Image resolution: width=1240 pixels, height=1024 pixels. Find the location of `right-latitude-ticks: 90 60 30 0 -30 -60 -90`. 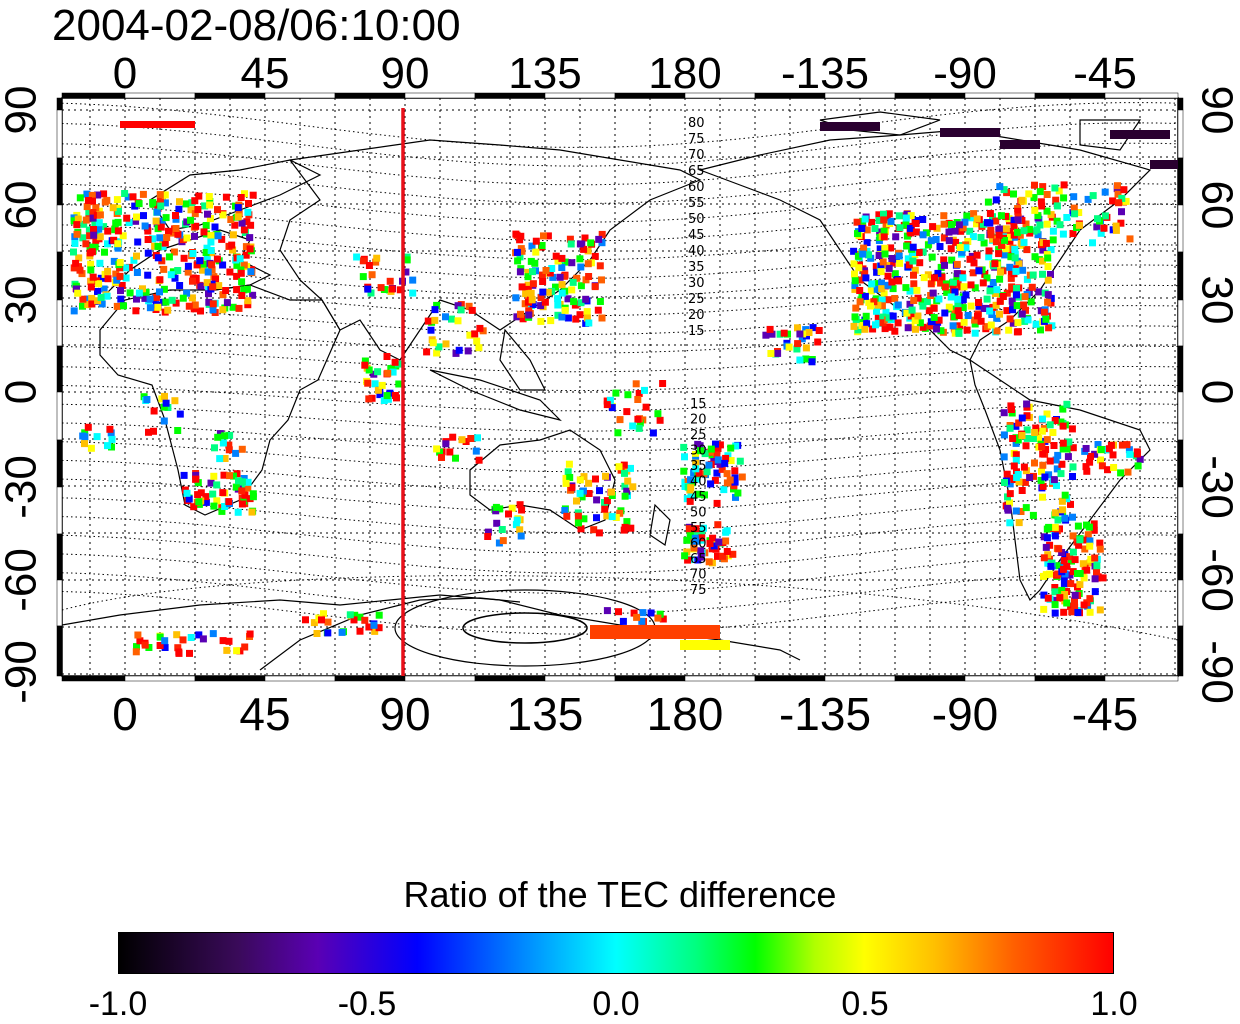

right-latitude-ticks: 90 60 30 0 -30 -60 -90 is located at coordinates (1216, 395).